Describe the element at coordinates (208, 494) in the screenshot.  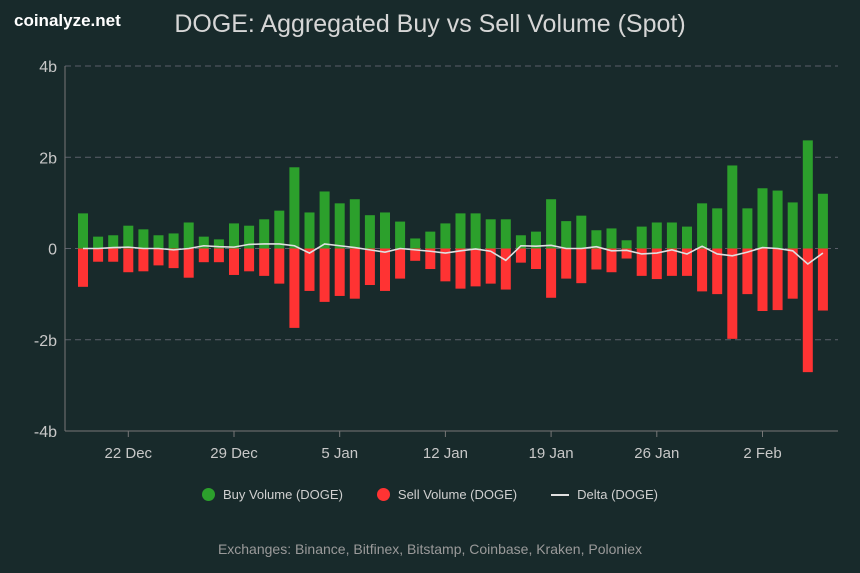
I see `buy-marker-icon` at that location.